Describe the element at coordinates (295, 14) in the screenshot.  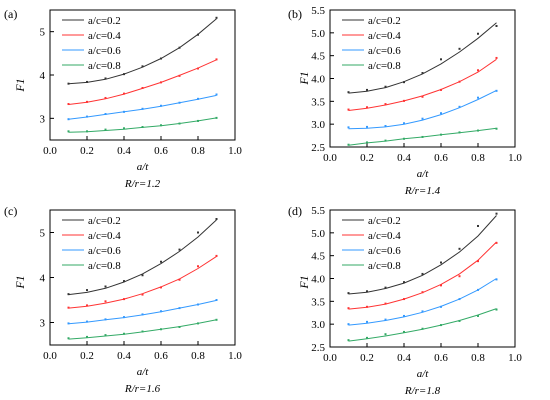
I see `panel-label: (b)` at that location.